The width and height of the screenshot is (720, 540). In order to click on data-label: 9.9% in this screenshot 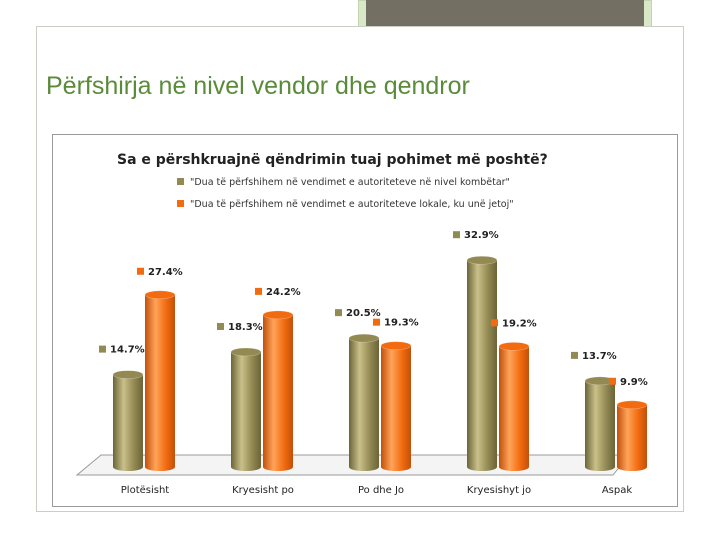, I will do `click(634, 382)`.